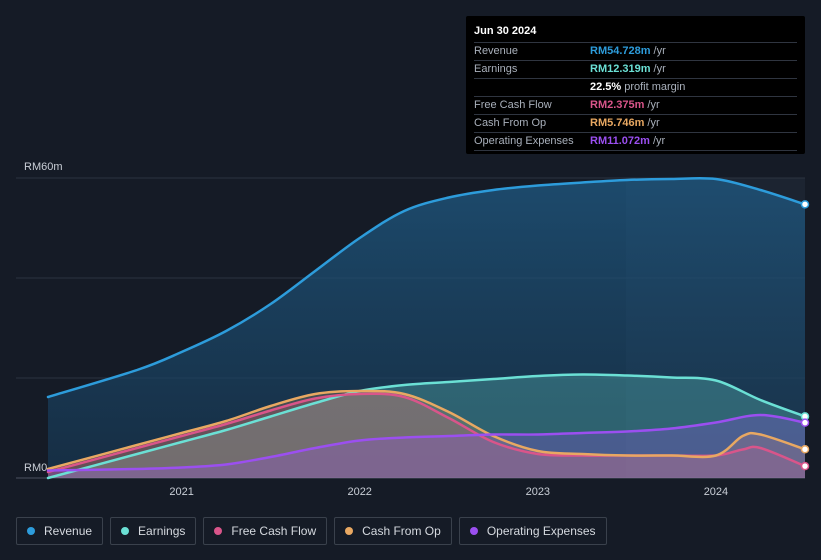  I want to click on tooltip-row: 22.5% profit margin, so click(635, 88).